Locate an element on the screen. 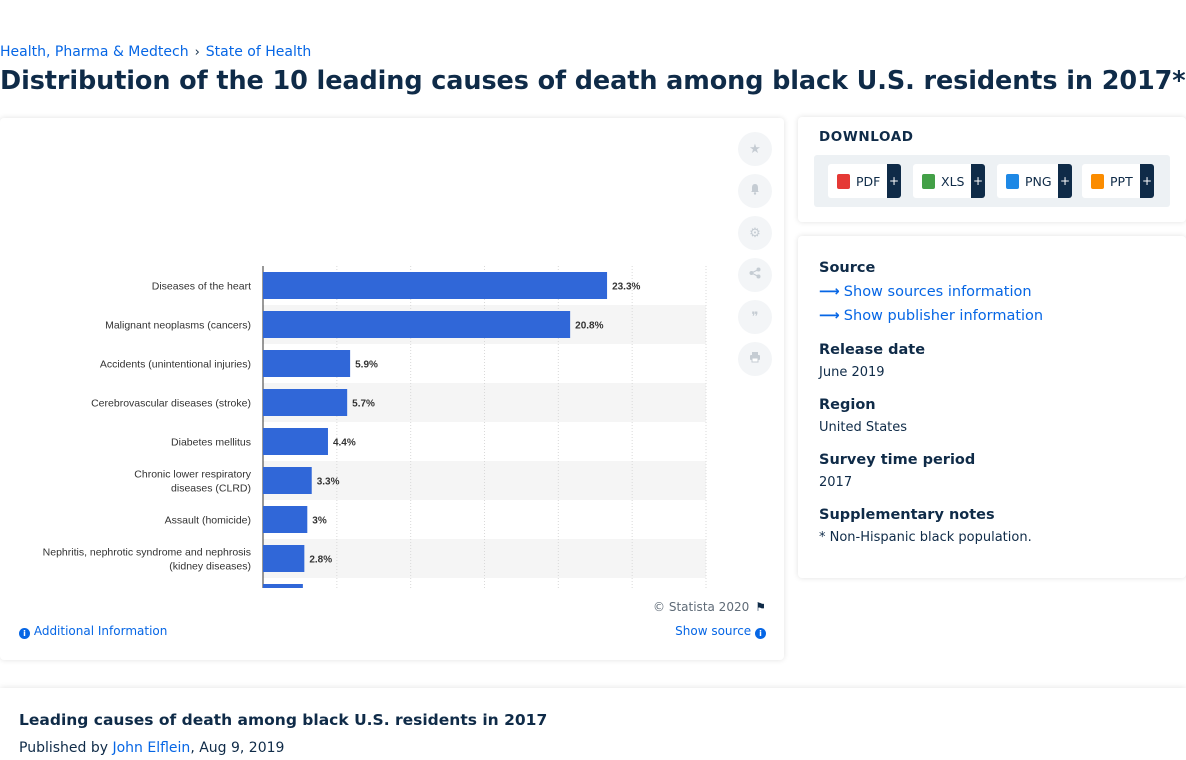 Image resolution: width=1186 pixels, height=760 pixels. show-source-link: Show source i is located at coordinates (720, 631).